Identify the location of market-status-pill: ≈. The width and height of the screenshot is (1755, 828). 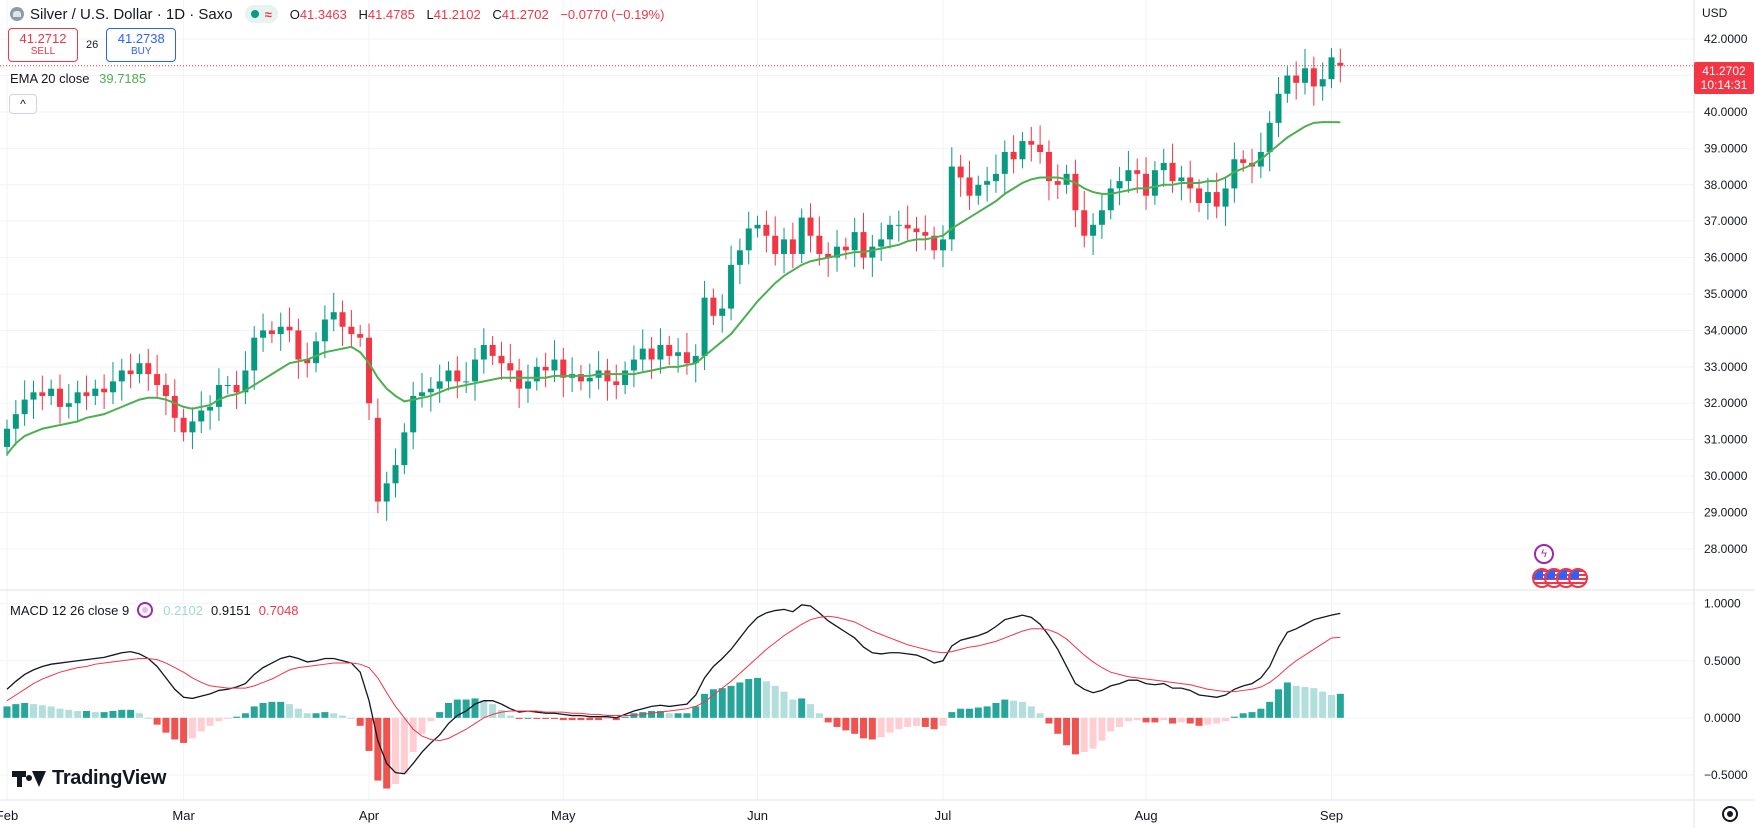
(261, 14).